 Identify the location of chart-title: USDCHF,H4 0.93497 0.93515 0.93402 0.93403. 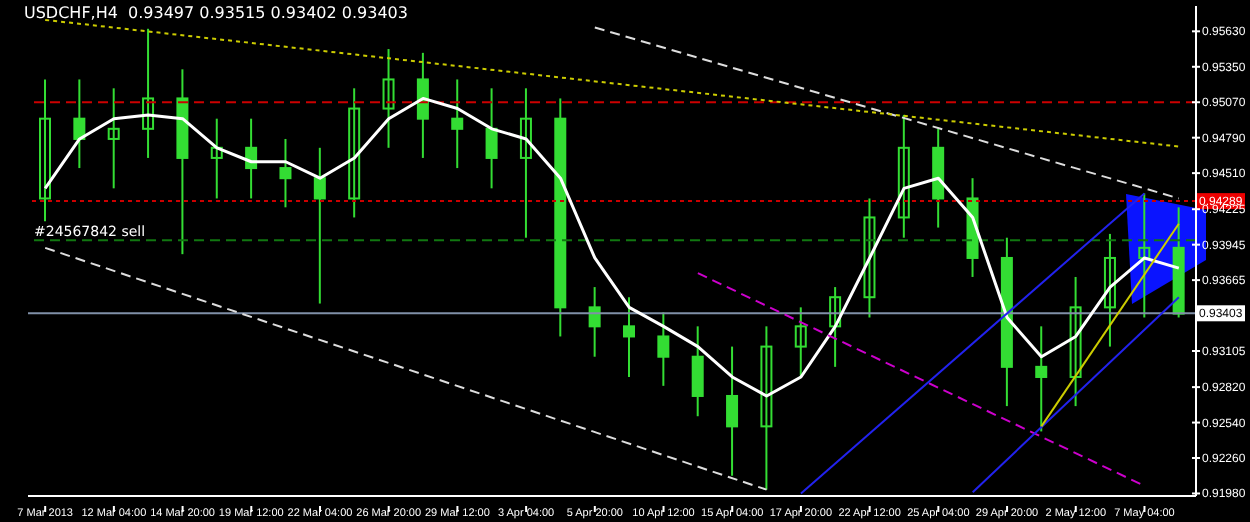
(216, 13).